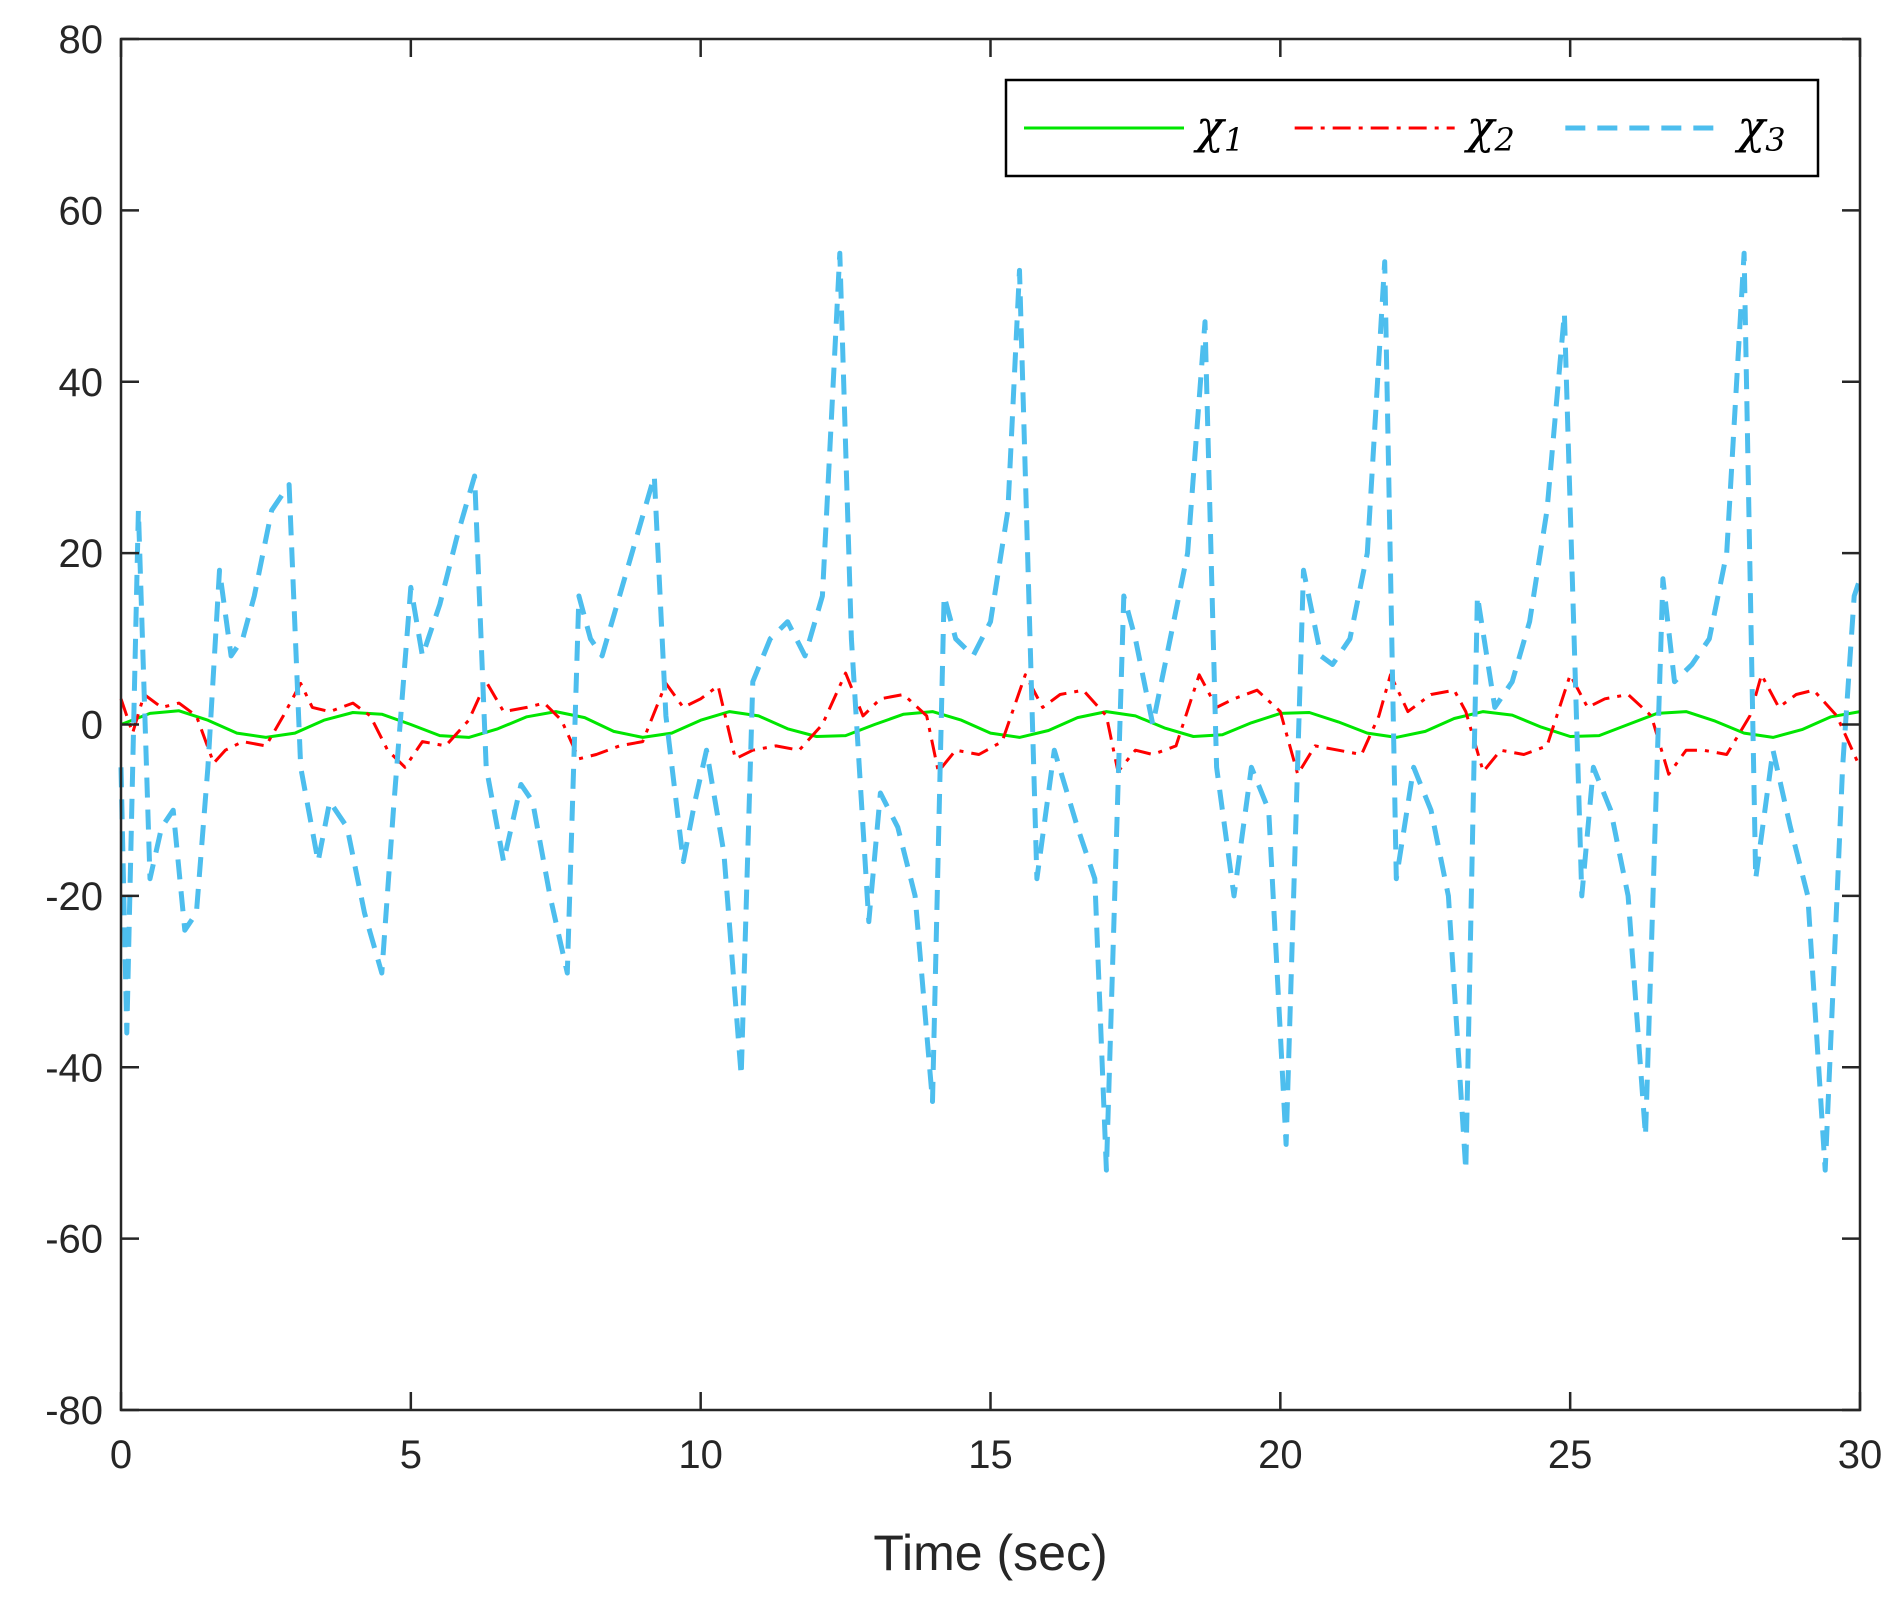  What do you see at coordinates (74, 897) in the screenshot?
I see `y-tick-label: -20` at bounding box center [74, 897].